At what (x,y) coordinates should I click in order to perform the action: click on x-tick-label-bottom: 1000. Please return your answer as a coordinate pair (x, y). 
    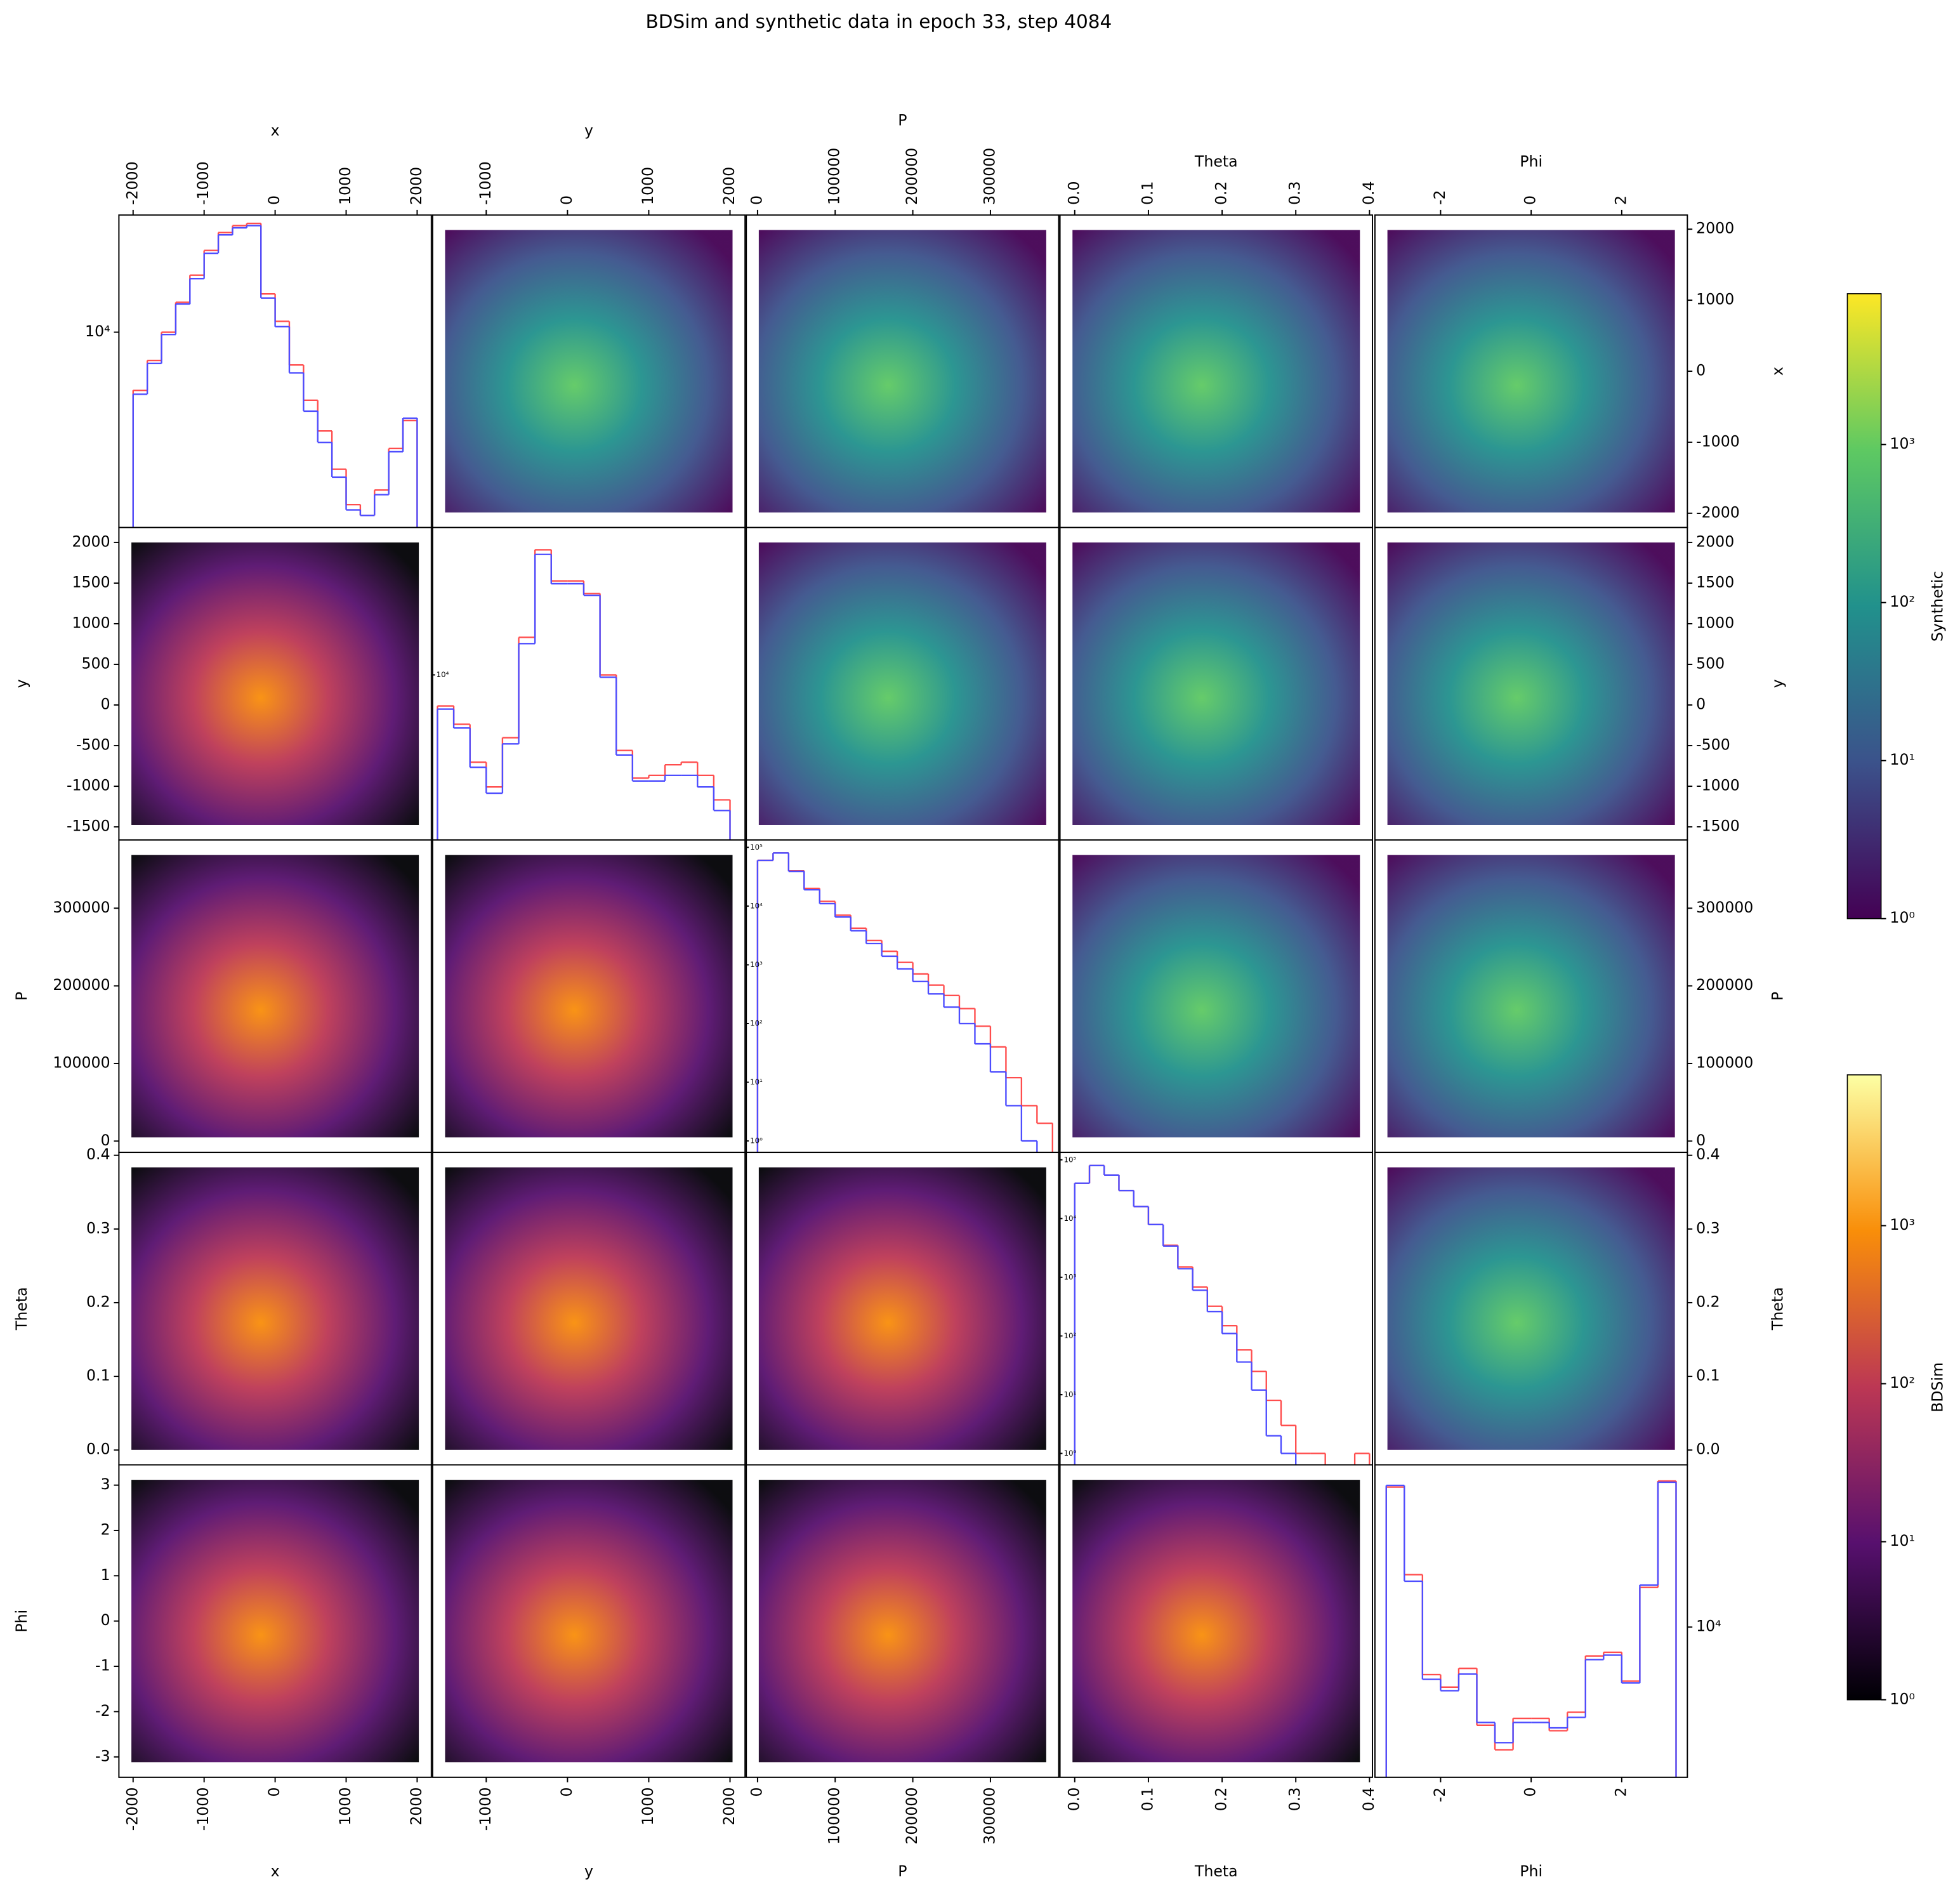
    Looking at the image, I should click on (648, 1806).